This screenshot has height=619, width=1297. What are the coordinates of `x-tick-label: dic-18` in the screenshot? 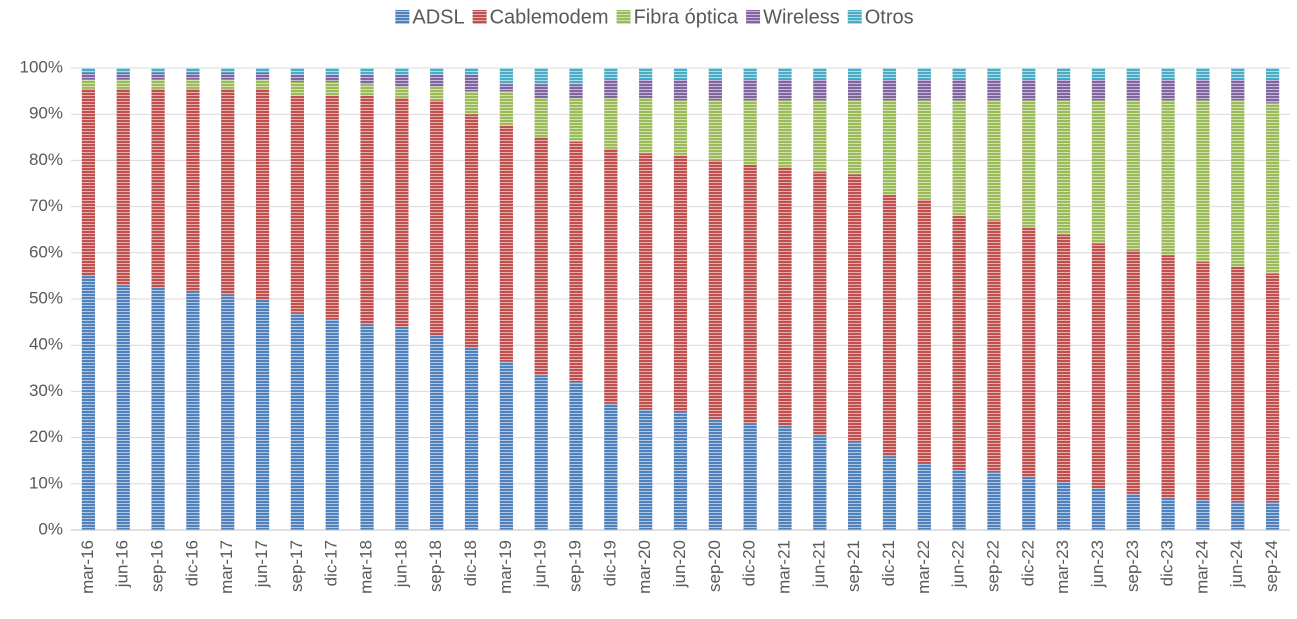 It's located at (470, 563).